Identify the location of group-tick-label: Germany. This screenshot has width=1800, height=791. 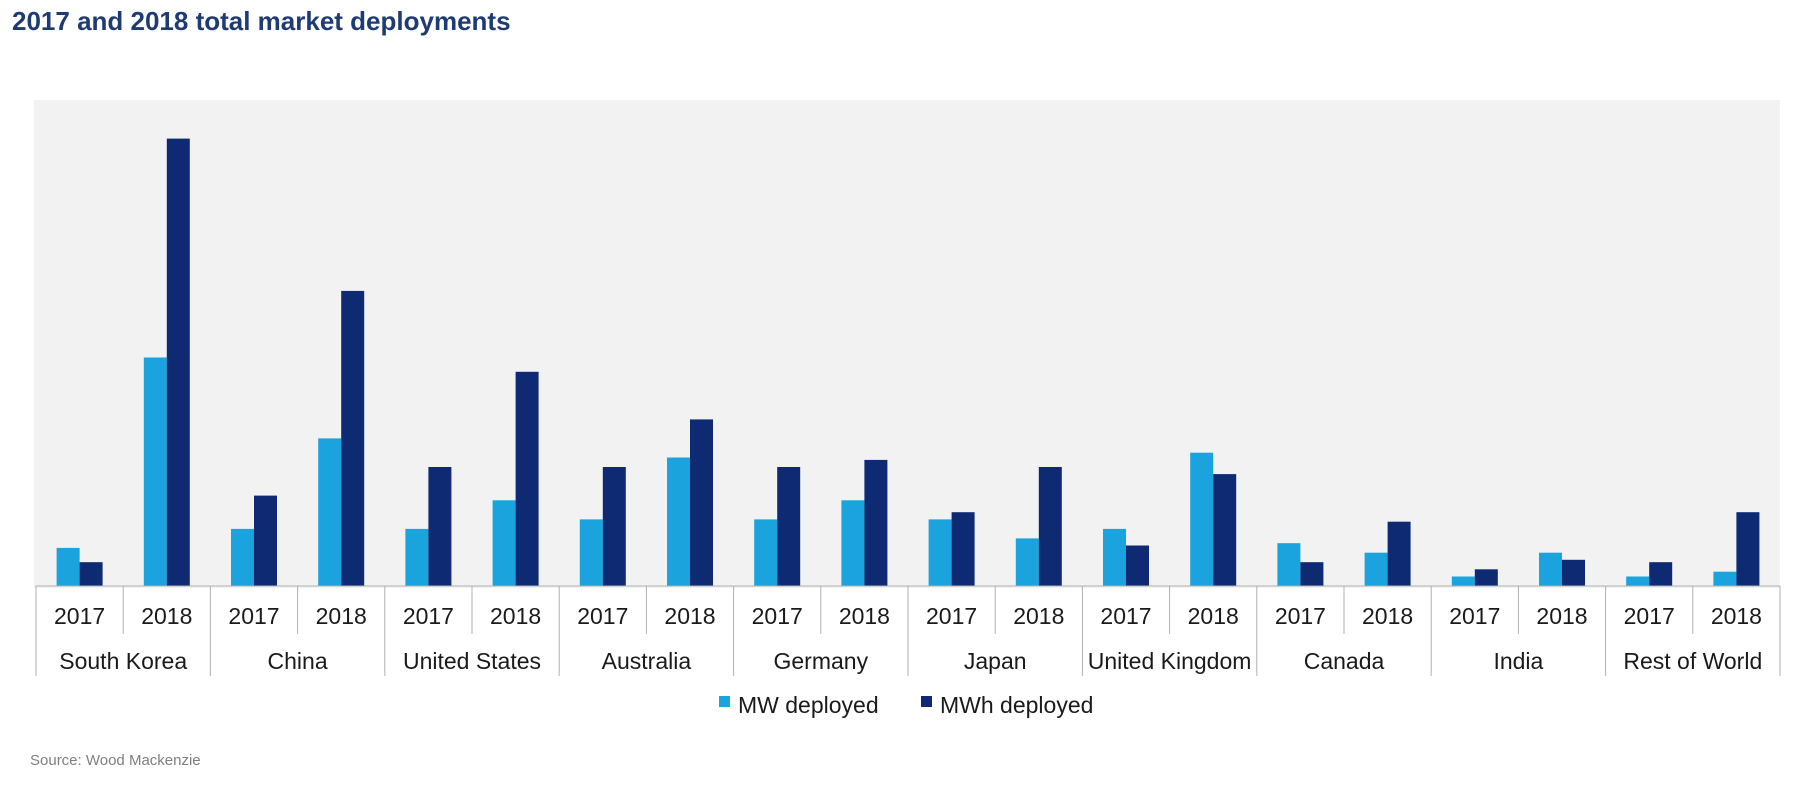
(821, 661).